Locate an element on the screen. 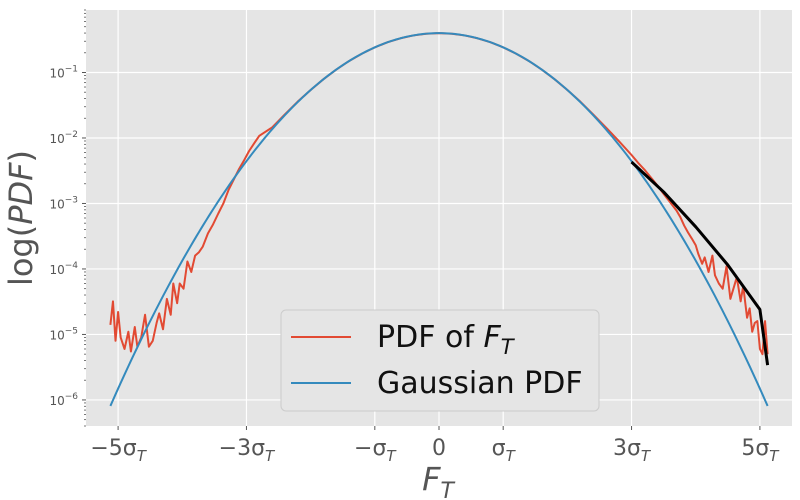 The width and height of the screenshot is (800, 500). legend-box is located at coordinates (440, 360).